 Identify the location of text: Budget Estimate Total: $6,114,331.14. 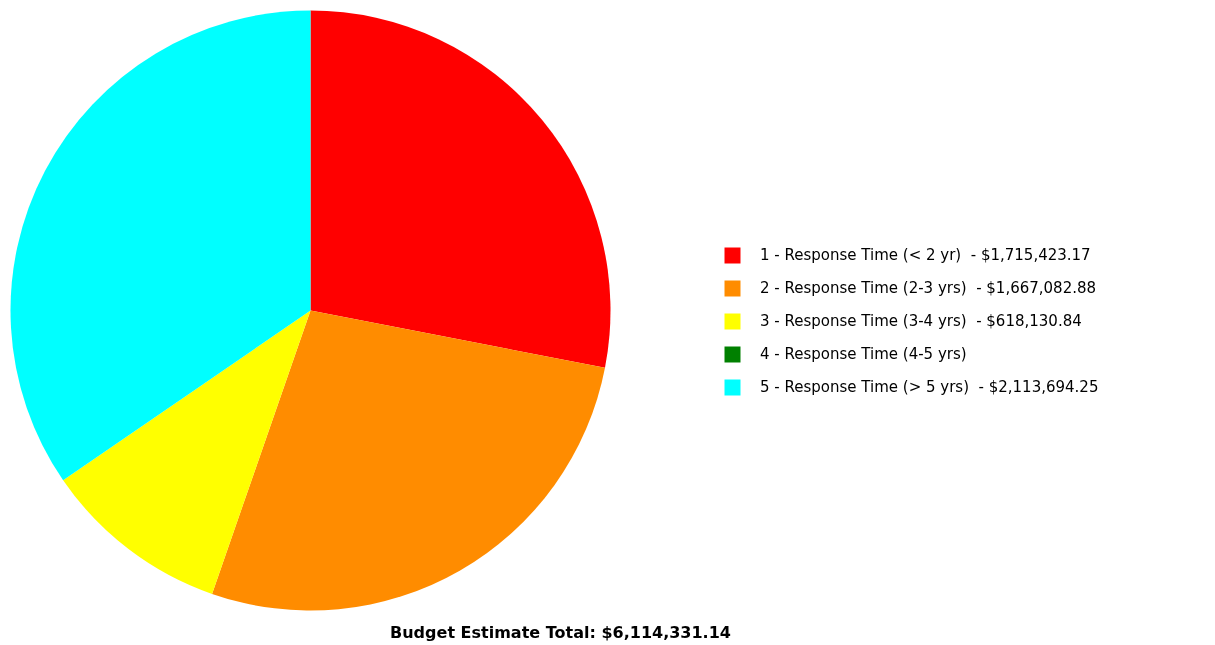
(560, 632).